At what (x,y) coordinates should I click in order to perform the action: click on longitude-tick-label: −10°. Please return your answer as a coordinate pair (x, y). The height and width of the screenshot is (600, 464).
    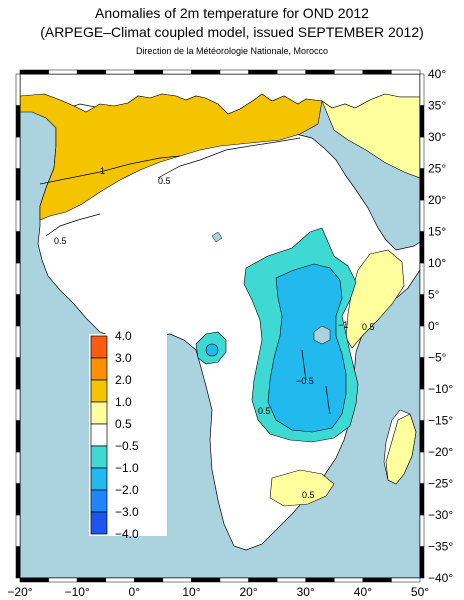
    Looking at the image, I should click on (77, 592).